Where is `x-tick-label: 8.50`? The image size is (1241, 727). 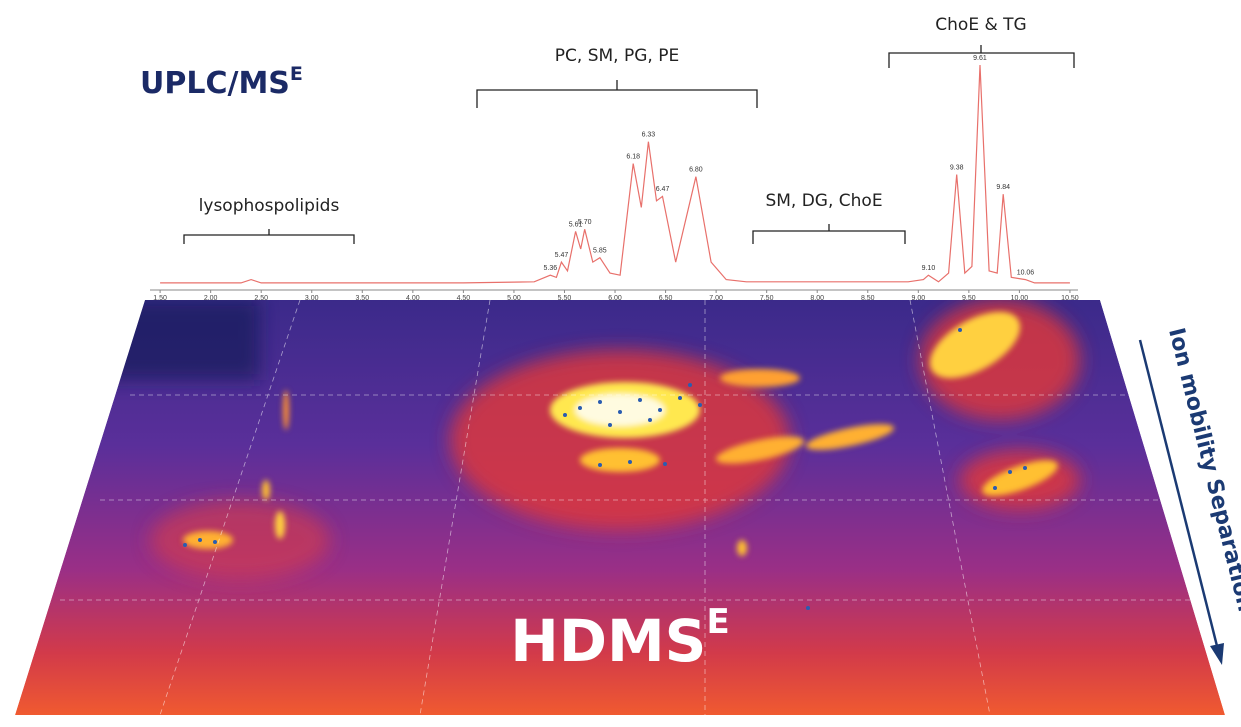
x-tick-label: 8.50 is located at coordinates (868, 298).